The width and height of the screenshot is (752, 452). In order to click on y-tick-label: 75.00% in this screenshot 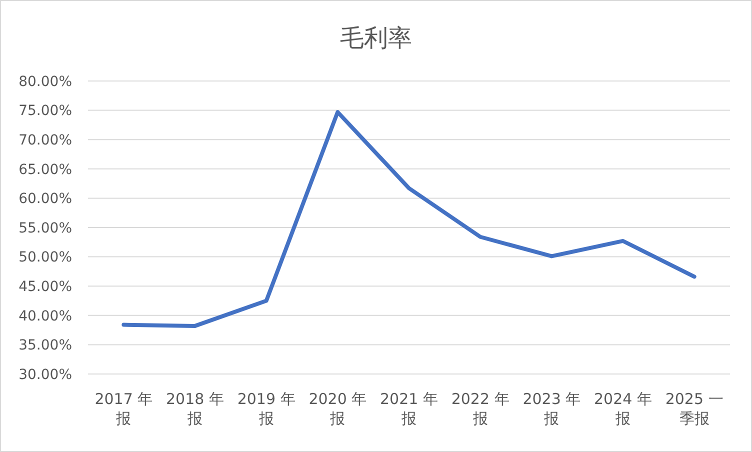, I will do `click(45, 111)`.